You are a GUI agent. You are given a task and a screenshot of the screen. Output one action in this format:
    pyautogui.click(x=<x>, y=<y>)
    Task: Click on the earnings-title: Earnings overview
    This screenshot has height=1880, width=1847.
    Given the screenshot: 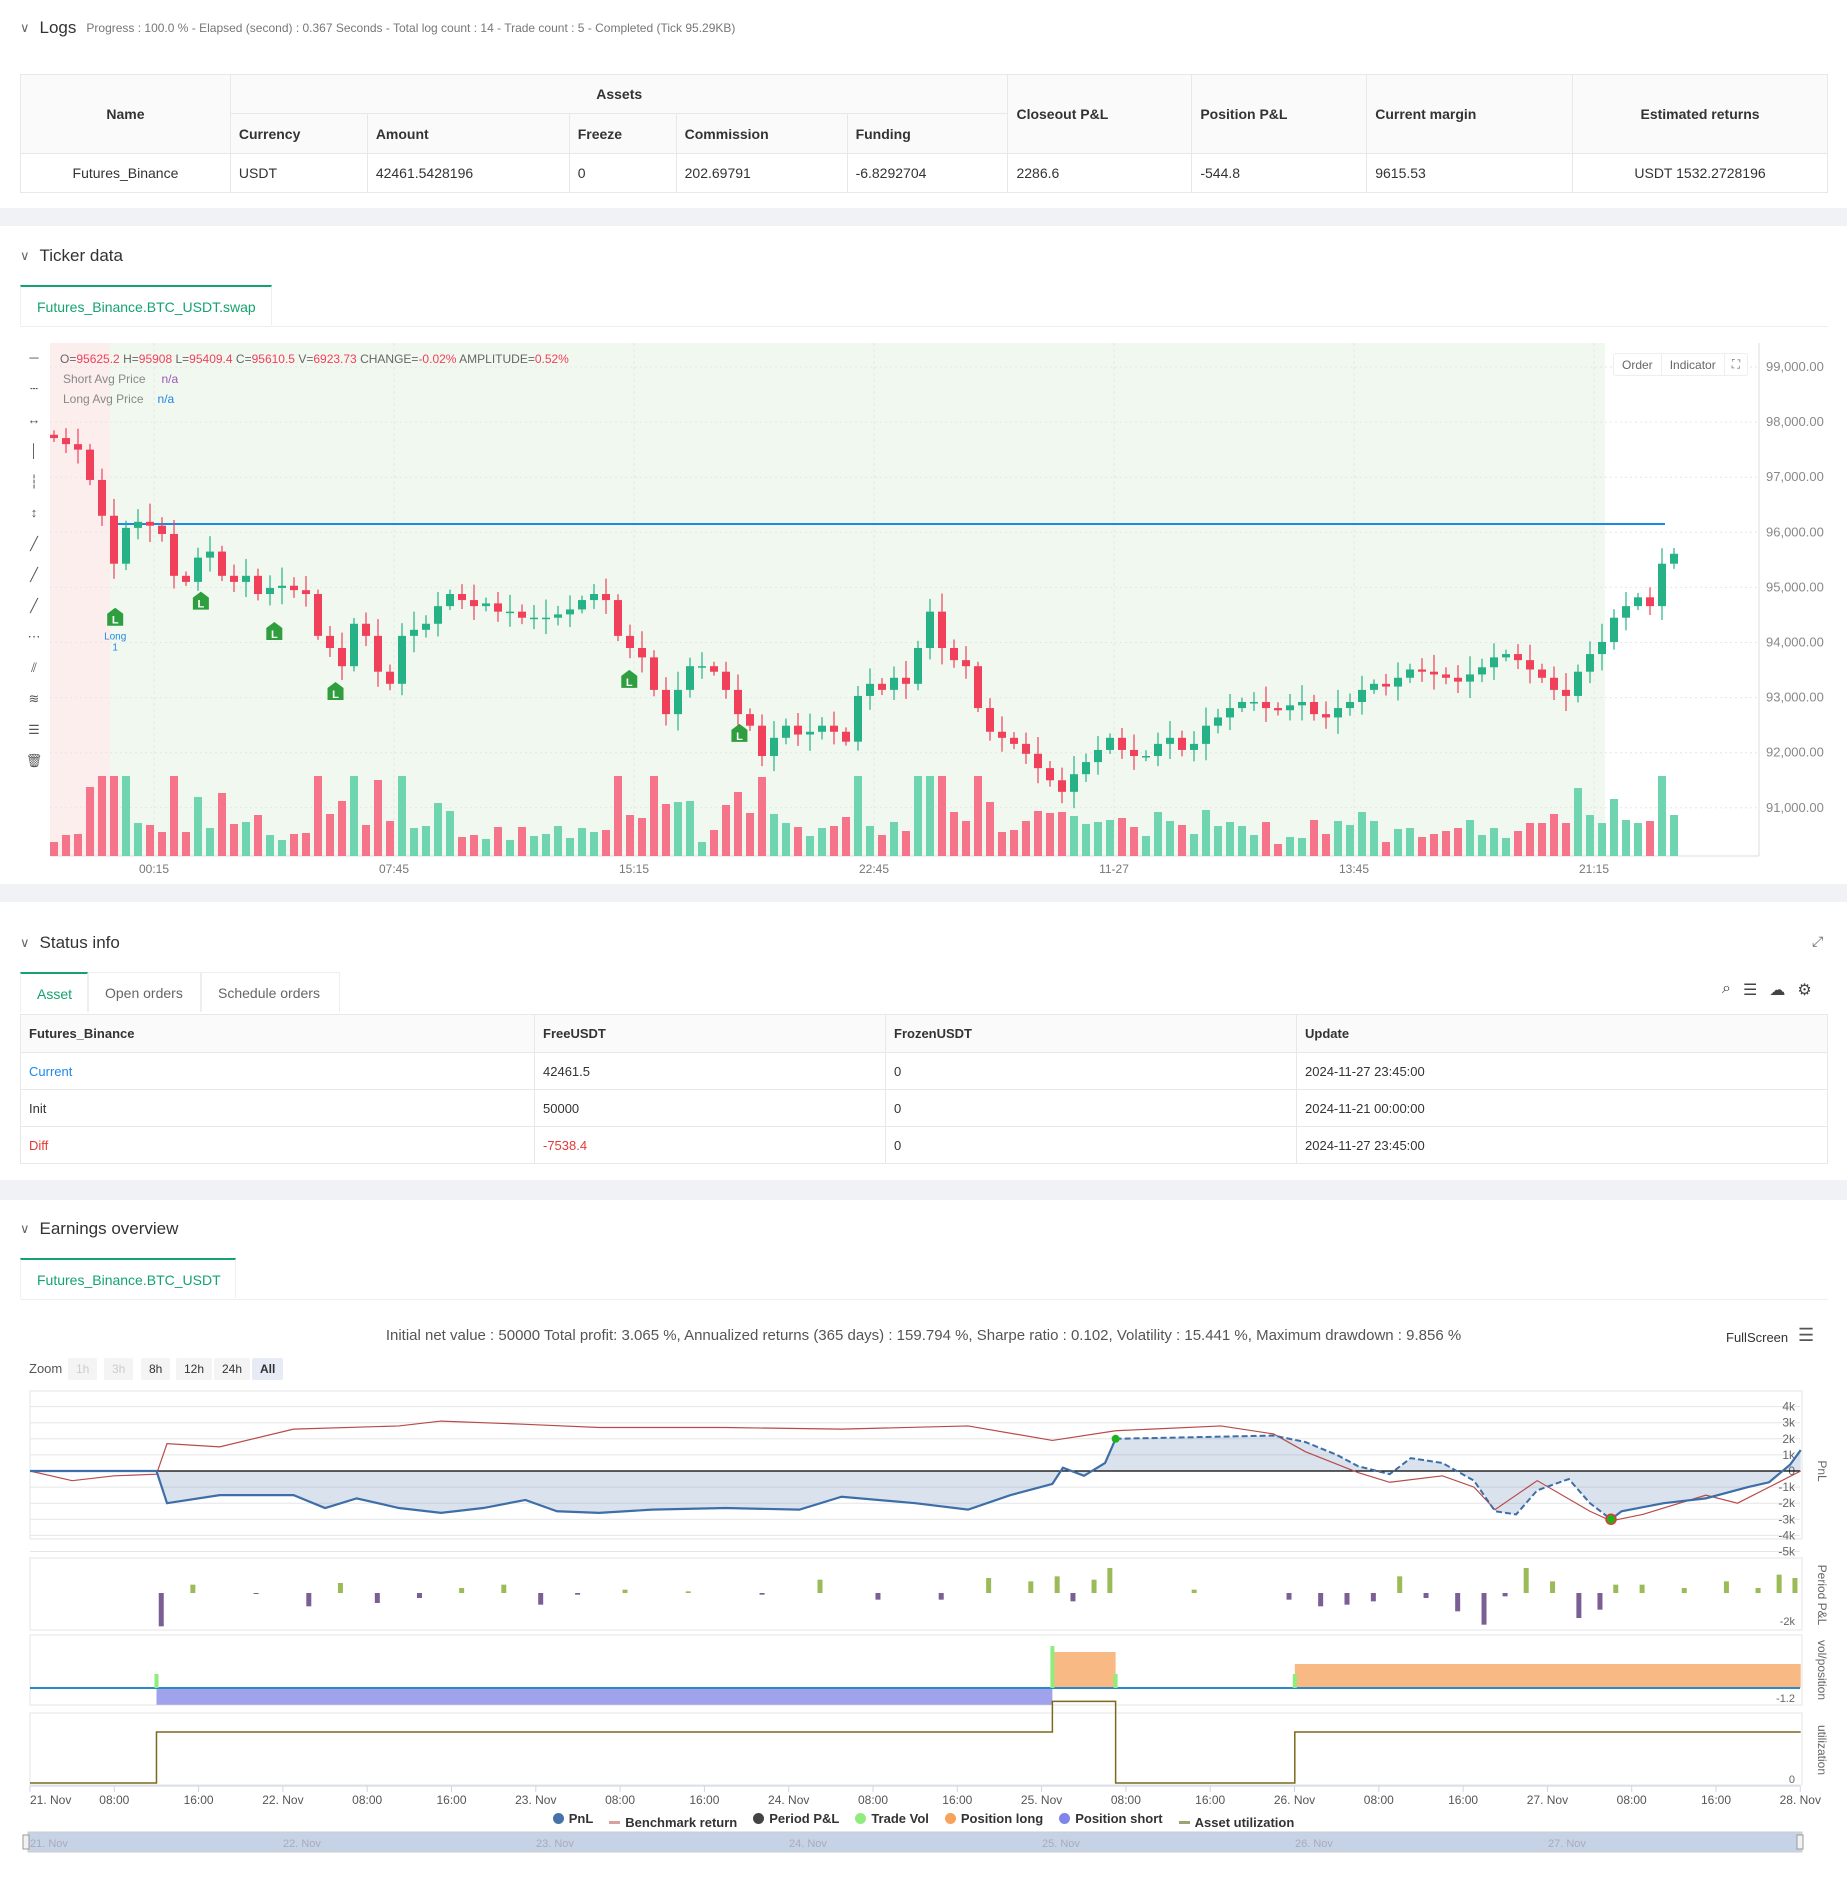 What is the action you would take?
    pyautogui.click(x=109, y=1228)
    